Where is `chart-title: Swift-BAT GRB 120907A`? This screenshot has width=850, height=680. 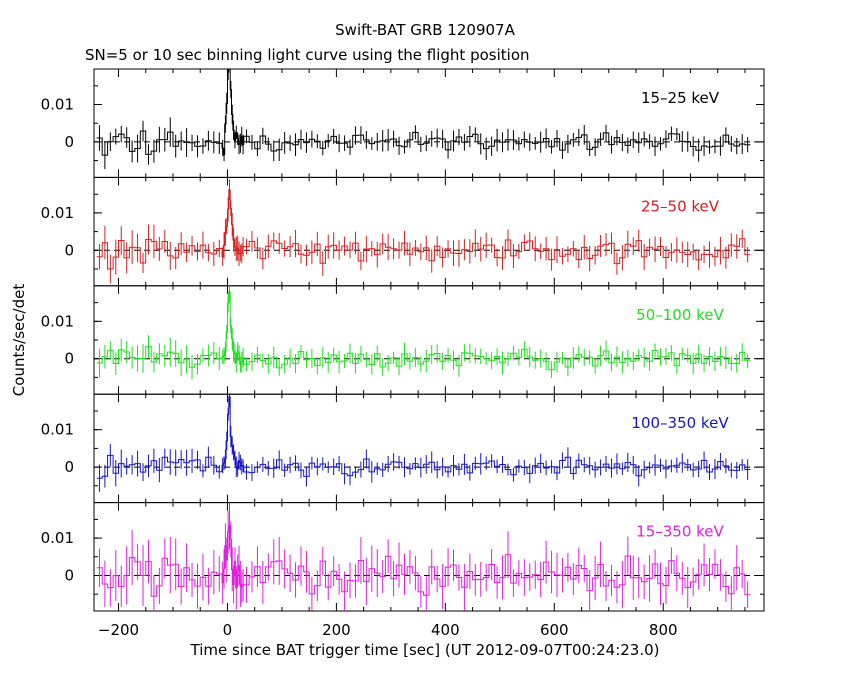
chart-title: Swift-BAT GRB 120907A is located at coordinates (425, 30).